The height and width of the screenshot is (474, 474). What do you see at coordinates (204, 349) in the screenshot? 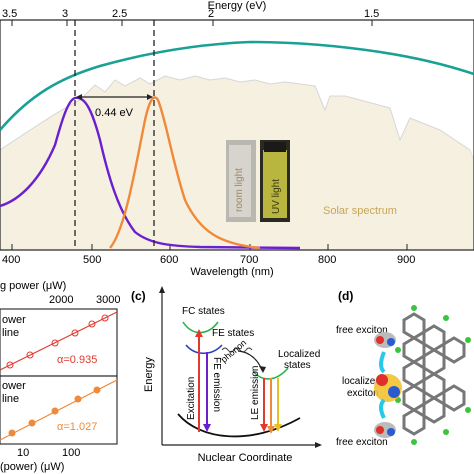
I see `fe-curve` at bounding box center [204, 349].